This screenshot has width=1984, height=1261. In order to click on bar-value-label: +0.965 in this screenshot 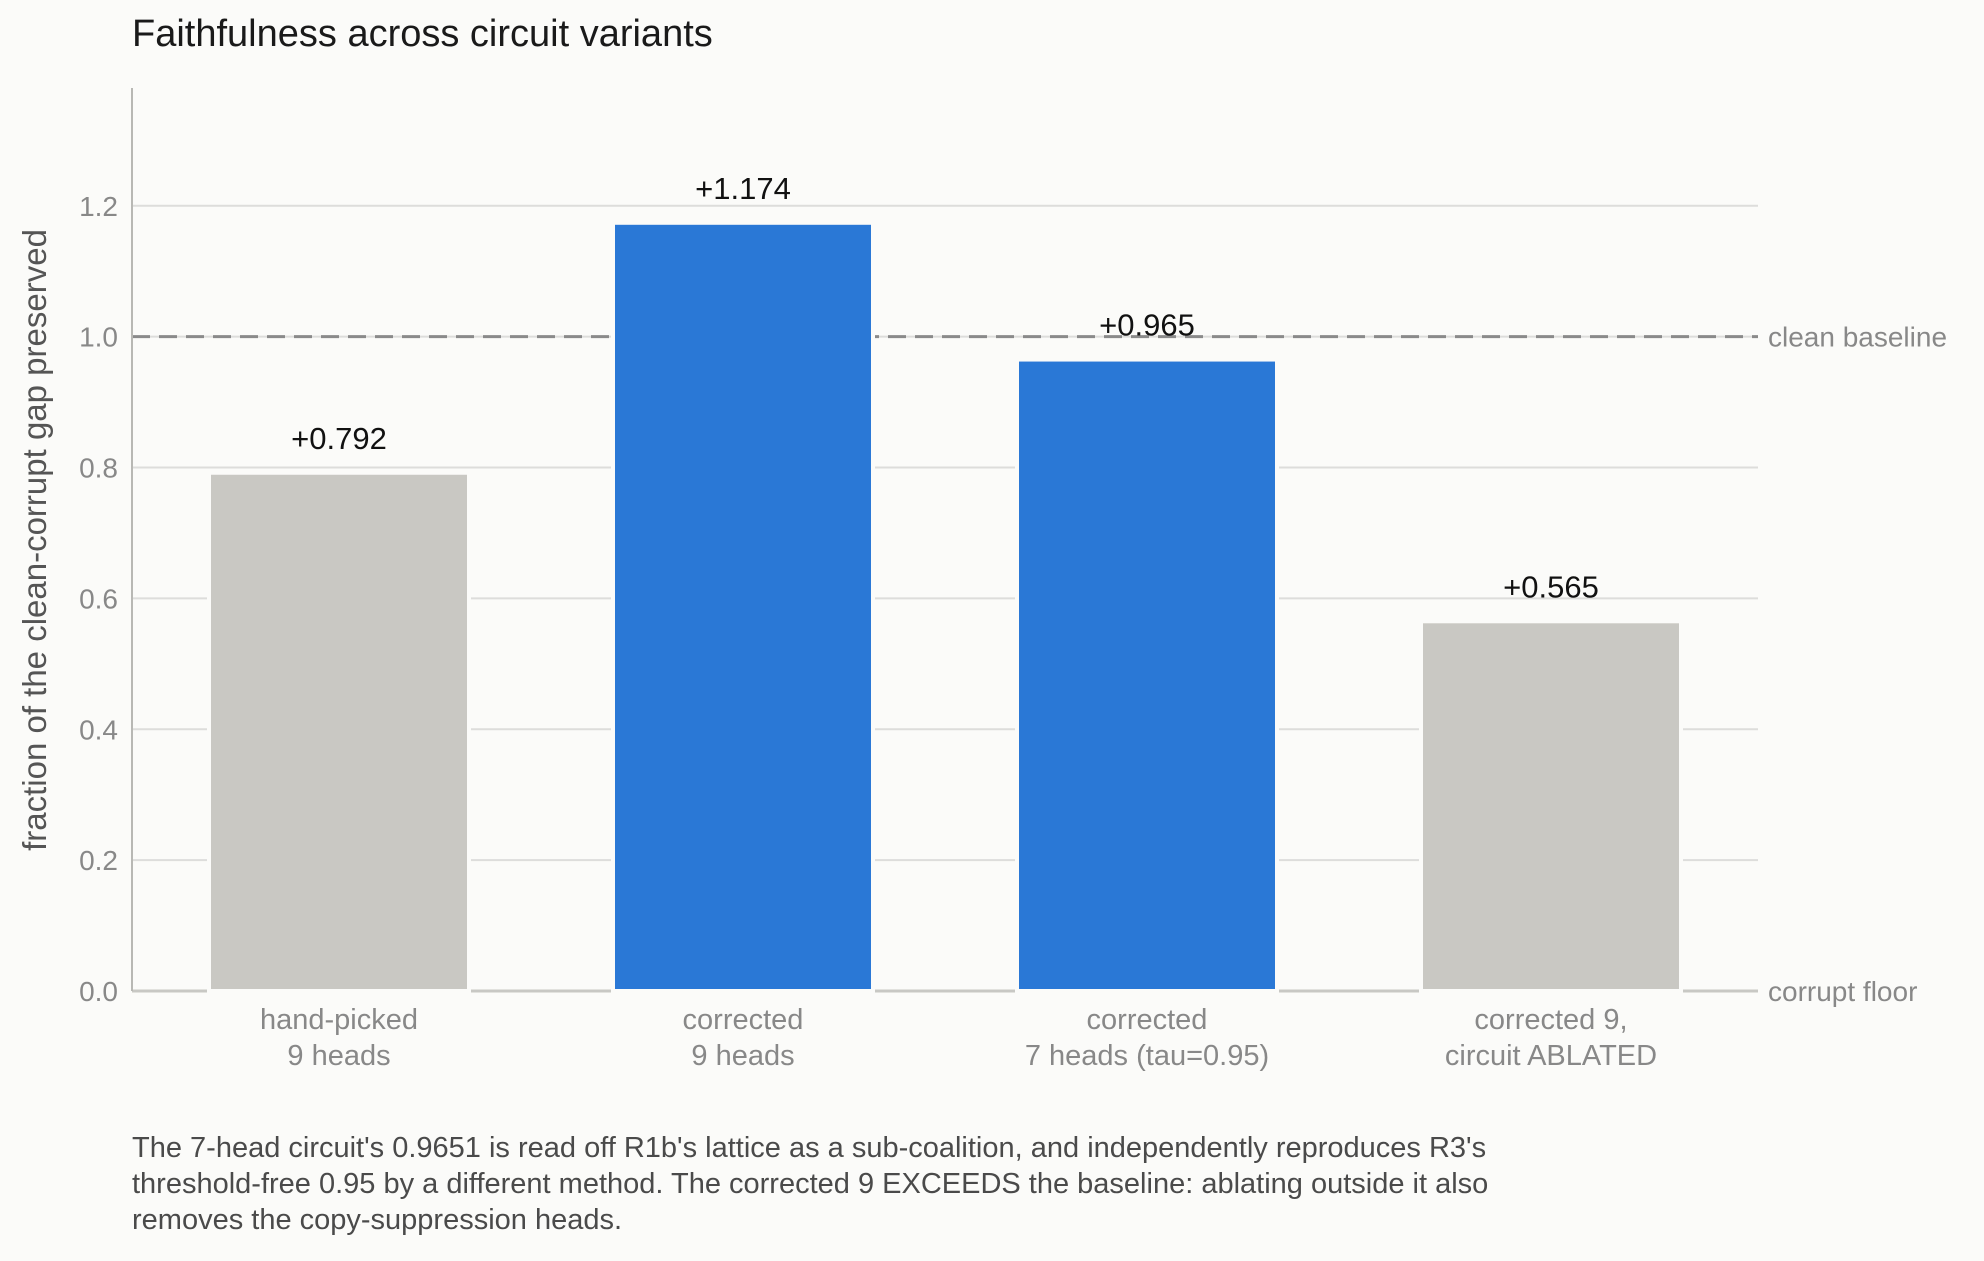, I will do `click(1147, 325)`.